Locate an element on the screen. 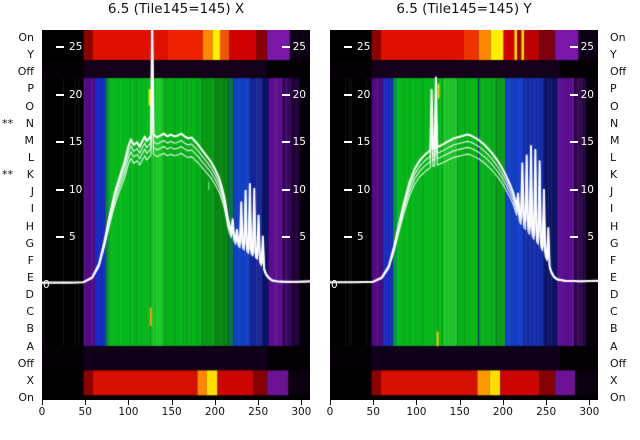 The width and height of the screenshot is (640, 440). row-label-right: On is located at coordinates (618, 397).